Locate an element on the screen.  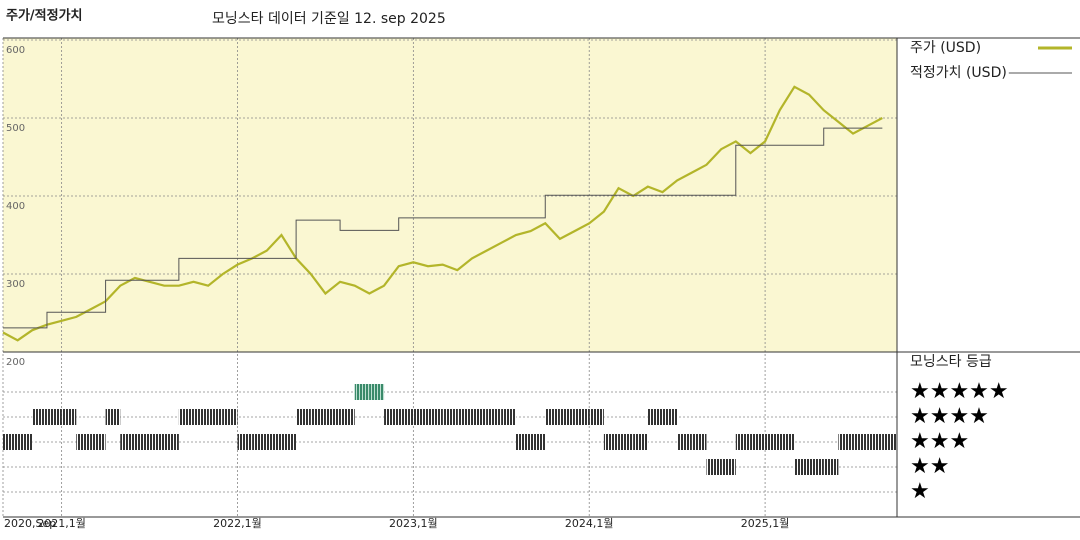
legend-label: 주가 (USD) is located at coordinates (945, 48).